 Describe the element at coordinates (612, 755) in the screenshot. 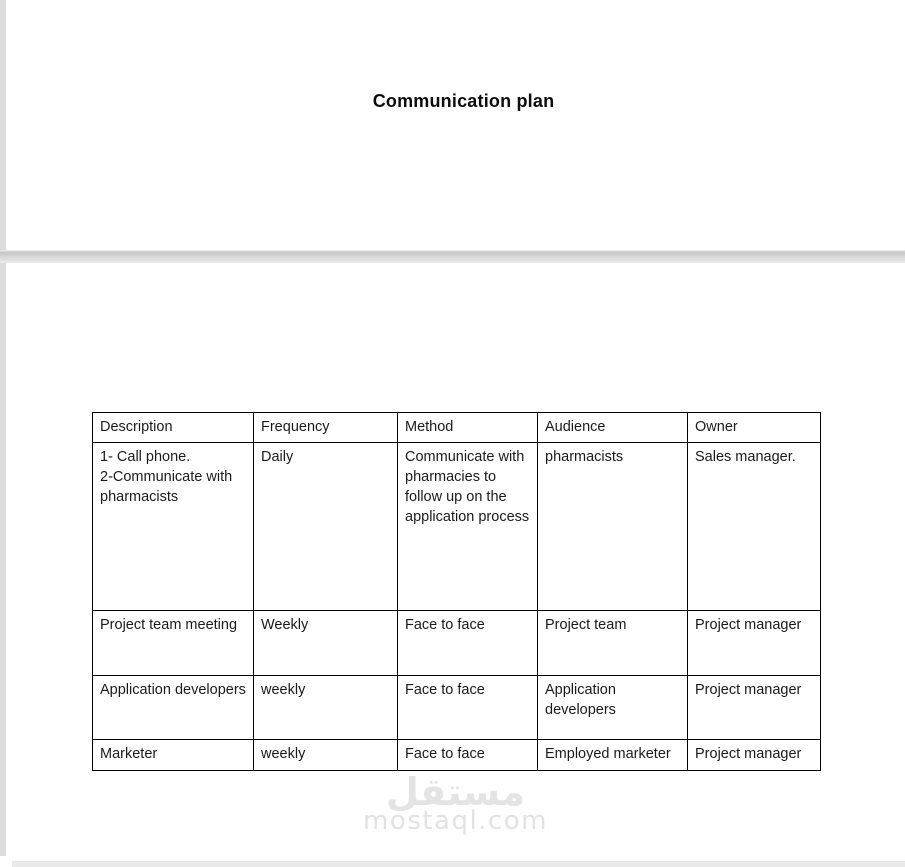

I see `cell-audience: Employed marketer` at that location.